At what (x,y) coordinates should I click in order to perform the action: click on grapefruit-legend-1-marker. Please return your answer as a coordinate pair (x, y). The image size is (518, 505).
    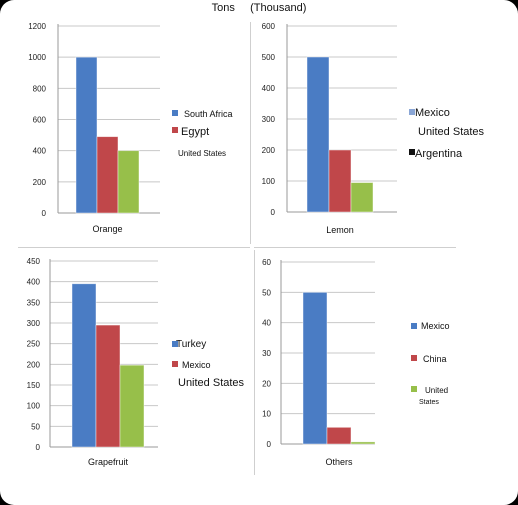
    Looking at the image, I should click on (175, 344).